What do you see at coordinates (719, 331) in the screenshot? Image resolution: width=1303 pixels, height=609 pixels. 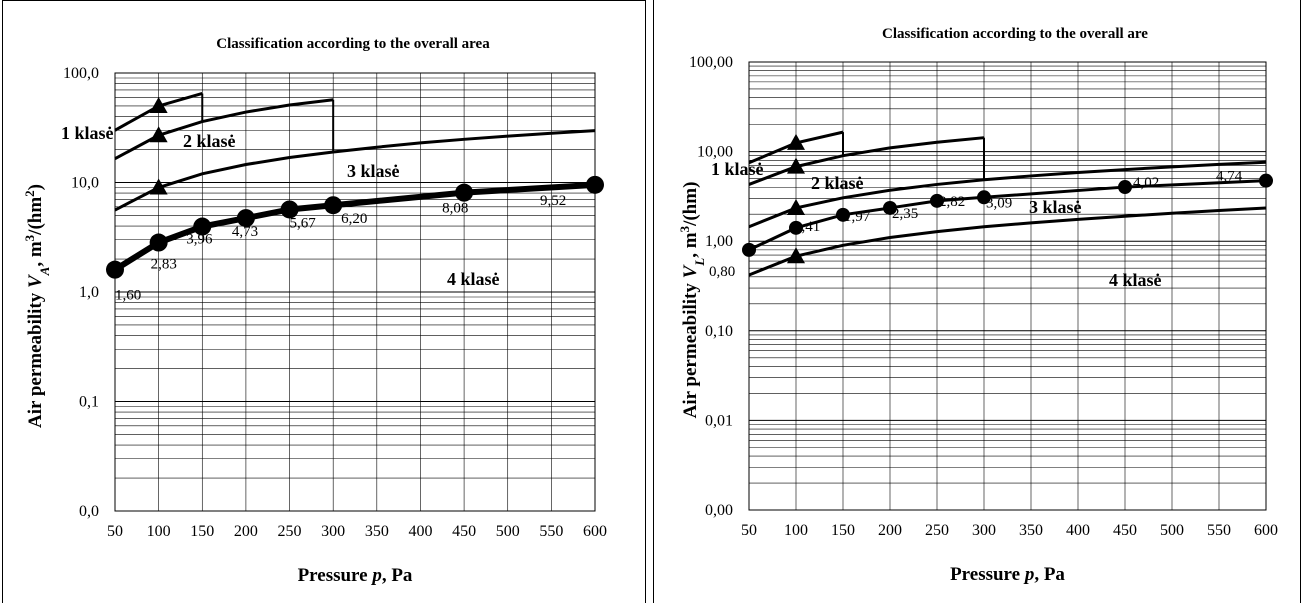 I see `y-tick-label: 0,10` at bounding box center [719, 331].